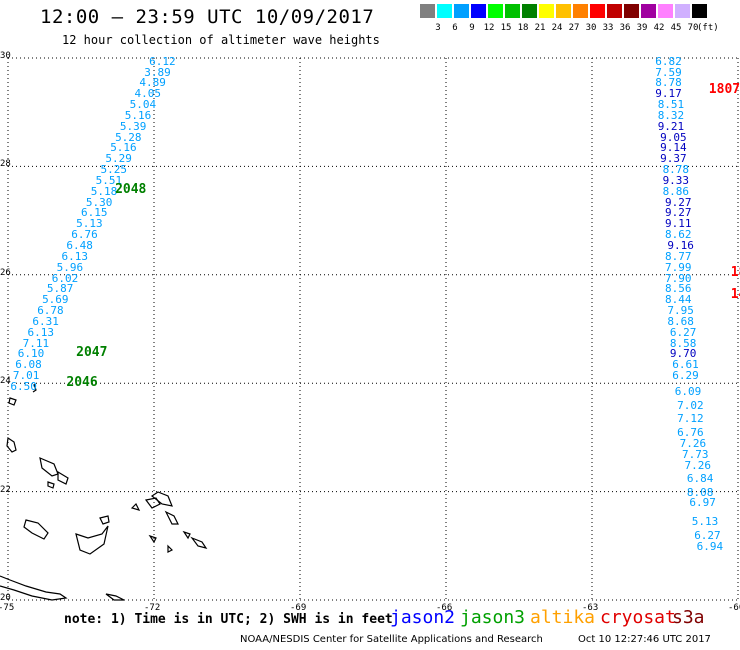 The image size is (740, 650). Describe the element at coordinates (152, 608) in the screenshot. I see `lon-tick-label: -72` at that location.